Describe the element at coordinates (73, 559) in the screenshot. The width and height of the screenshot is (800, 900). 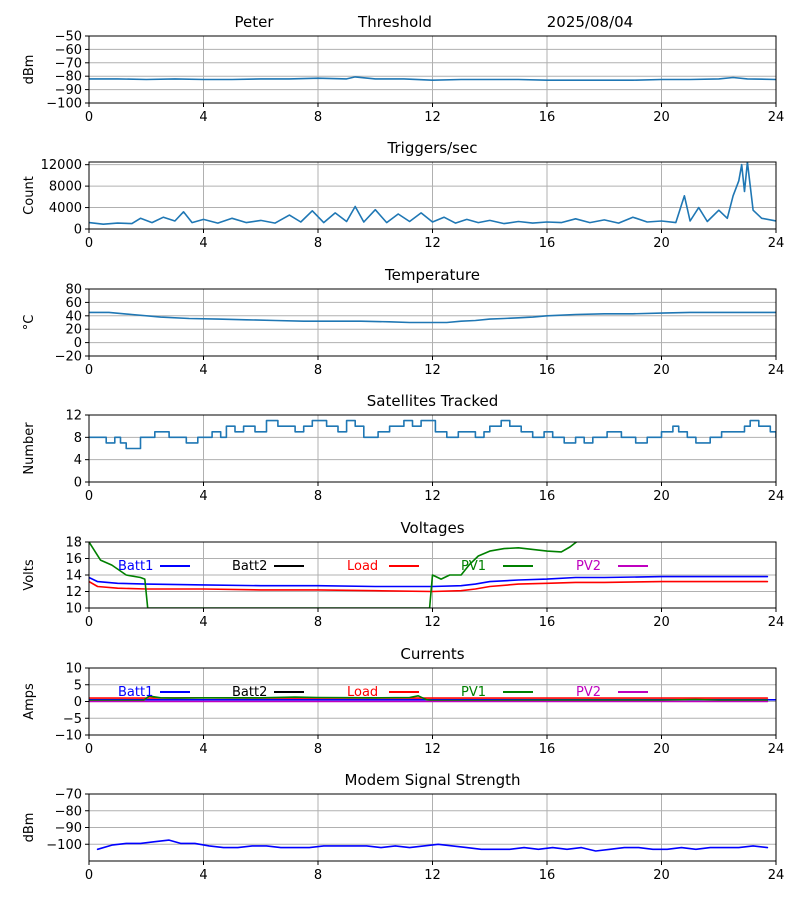
I see `y-tick-label: 16` at that location.